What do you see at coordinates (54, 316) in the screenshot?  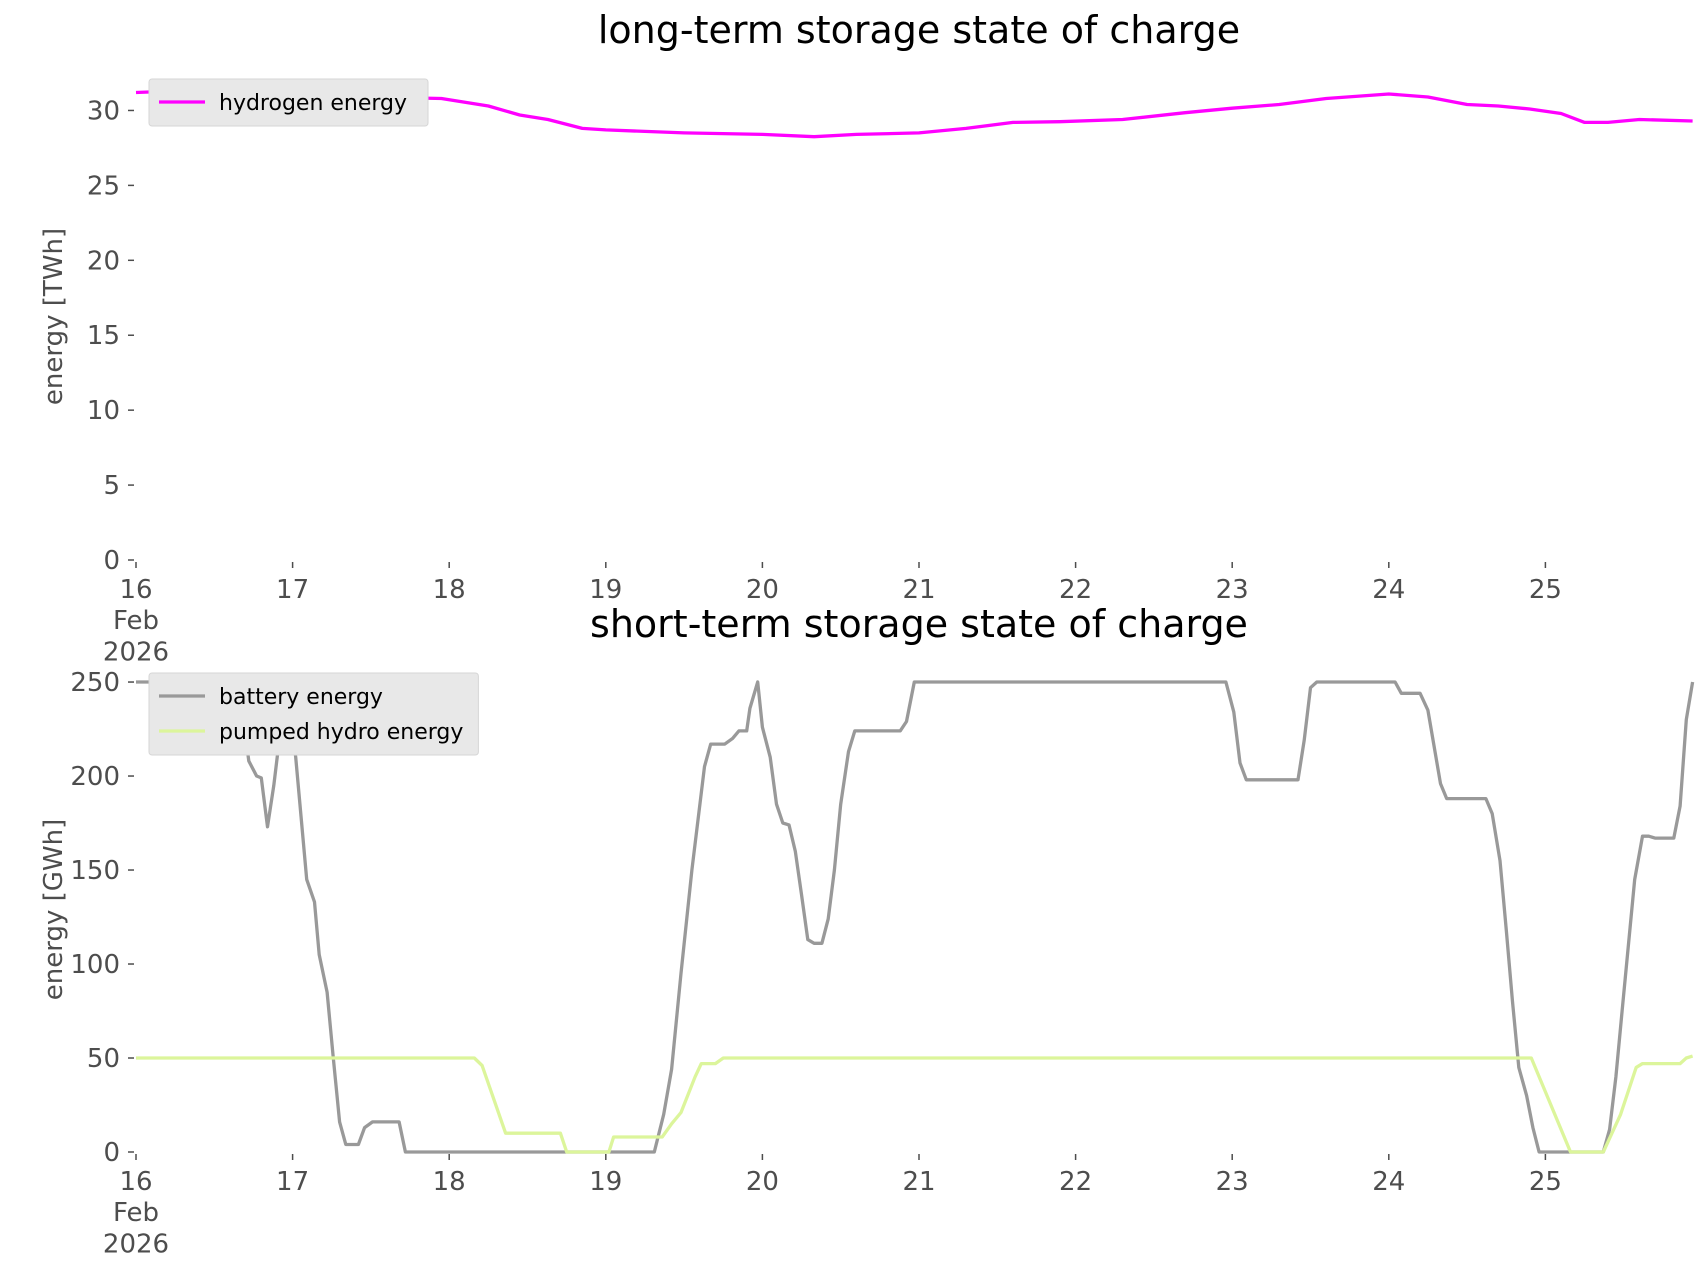 I see `y-axis-label: energy [TWh]` at bounding box center [54, 316].